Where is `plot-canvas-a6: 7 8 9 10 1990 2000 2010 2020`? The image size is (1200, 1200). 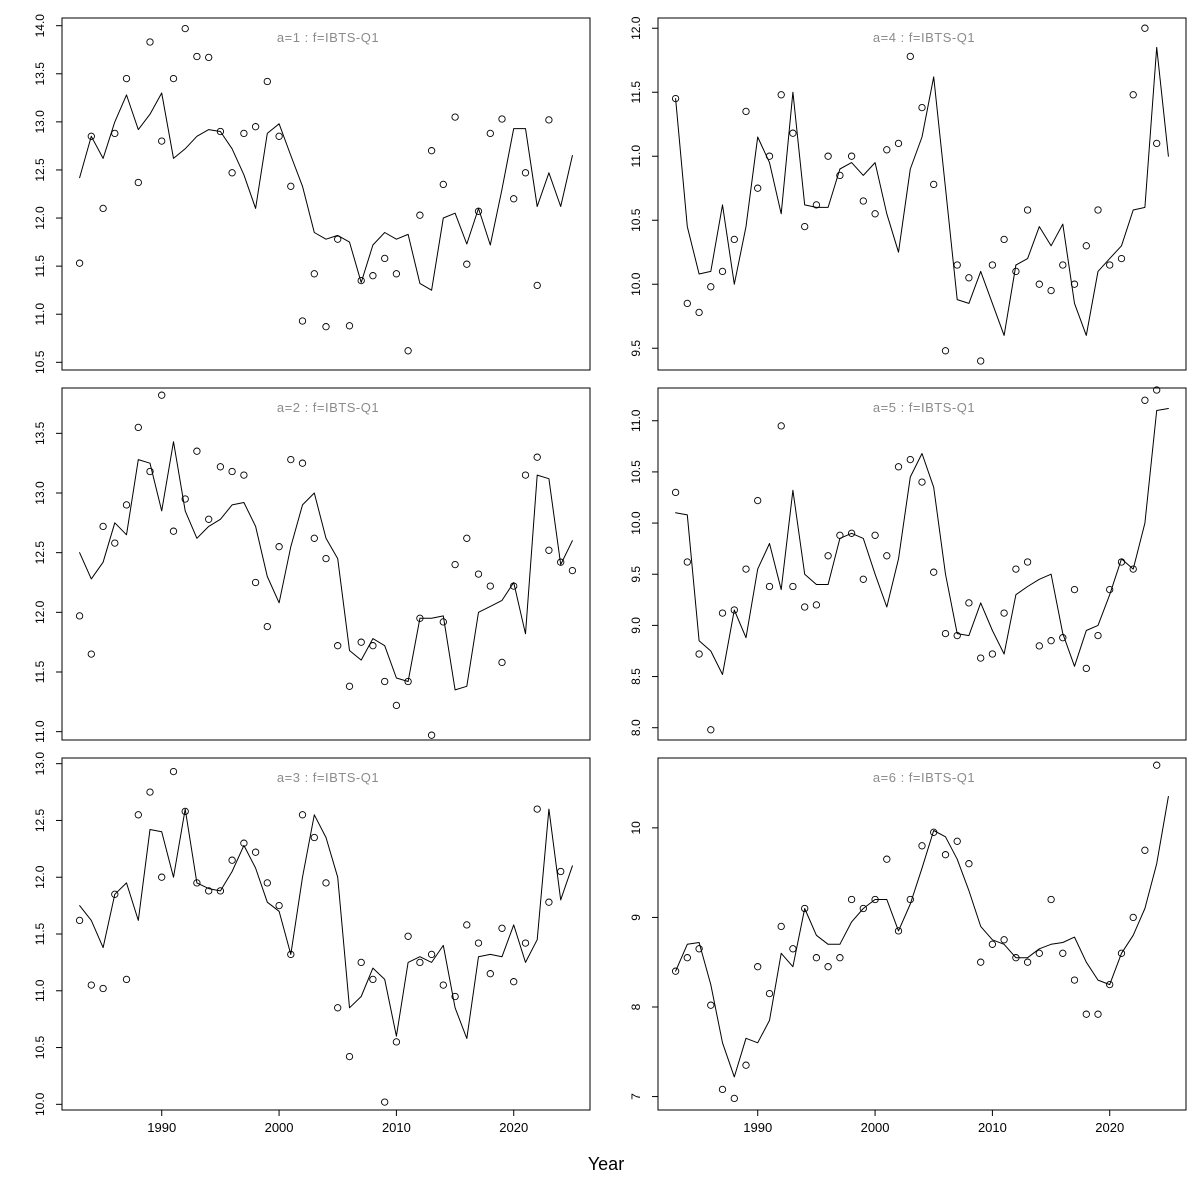
plot-canvas-a6: 7 8 9 10 1990 2000 2010 2020 is located at coordinates (908, 946).